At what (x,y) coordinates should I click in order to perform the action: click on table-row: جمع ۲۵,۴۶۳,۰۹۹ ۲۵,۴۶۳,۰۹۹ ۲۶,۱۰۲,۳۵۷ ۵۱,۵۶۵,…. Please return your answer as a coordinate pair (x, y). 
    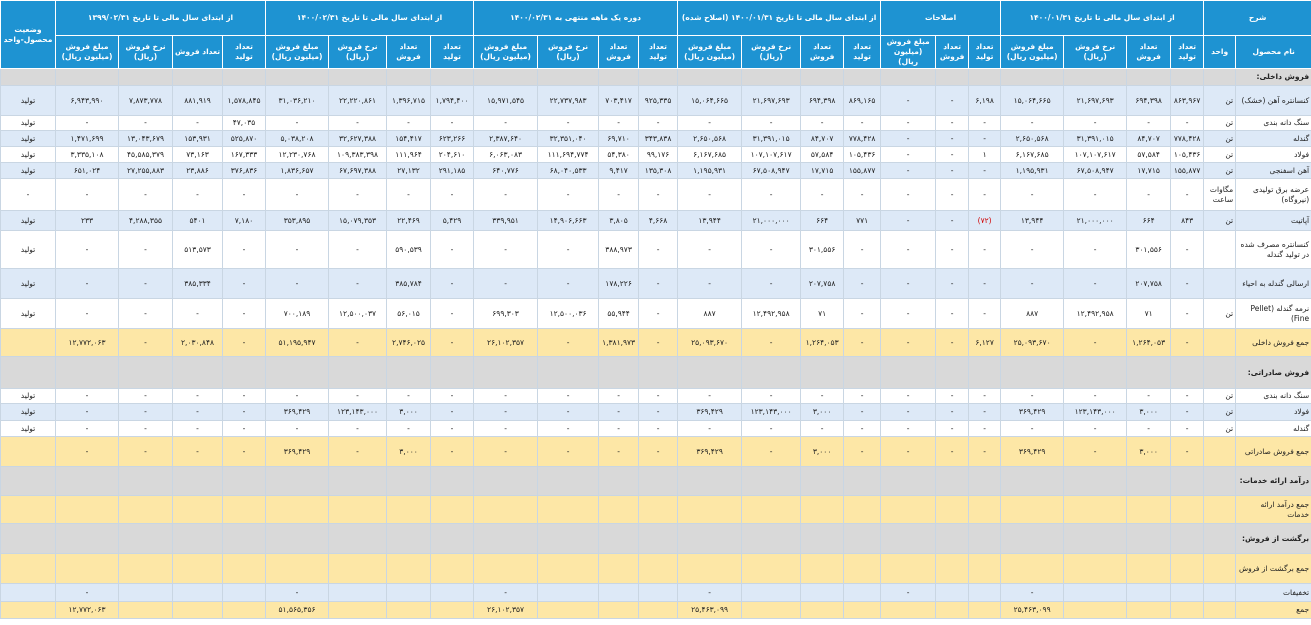
    Looking at the image, I should click on (655, 610).